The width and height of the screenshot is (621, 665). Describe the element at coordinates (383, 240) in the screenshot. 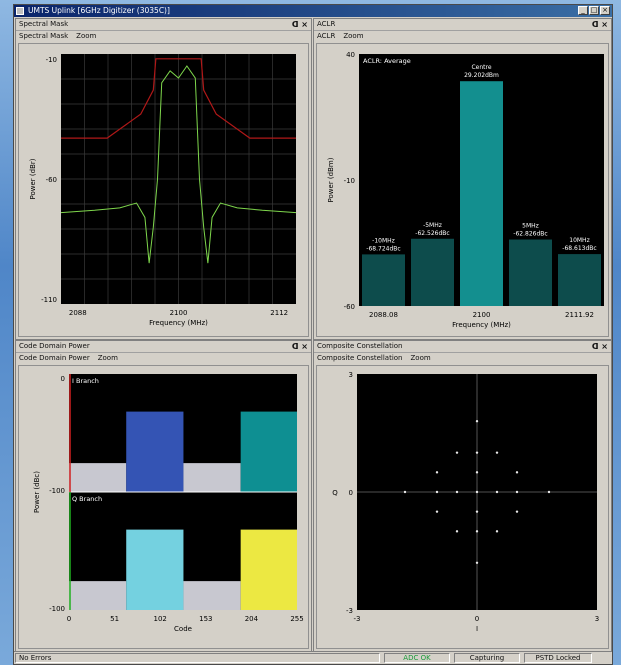

I see `bar-category-label: -10MHz` at that location.